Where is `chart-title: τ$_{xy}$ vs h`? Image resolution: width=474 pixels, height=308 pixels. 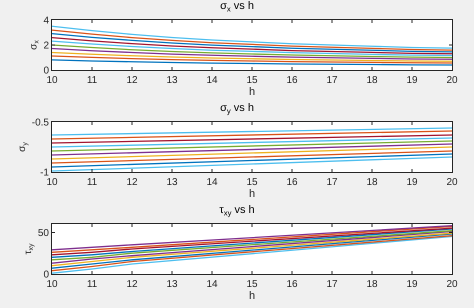 chart-title: τ$_{xy}$ vs h is located at coordinates (237, 211).